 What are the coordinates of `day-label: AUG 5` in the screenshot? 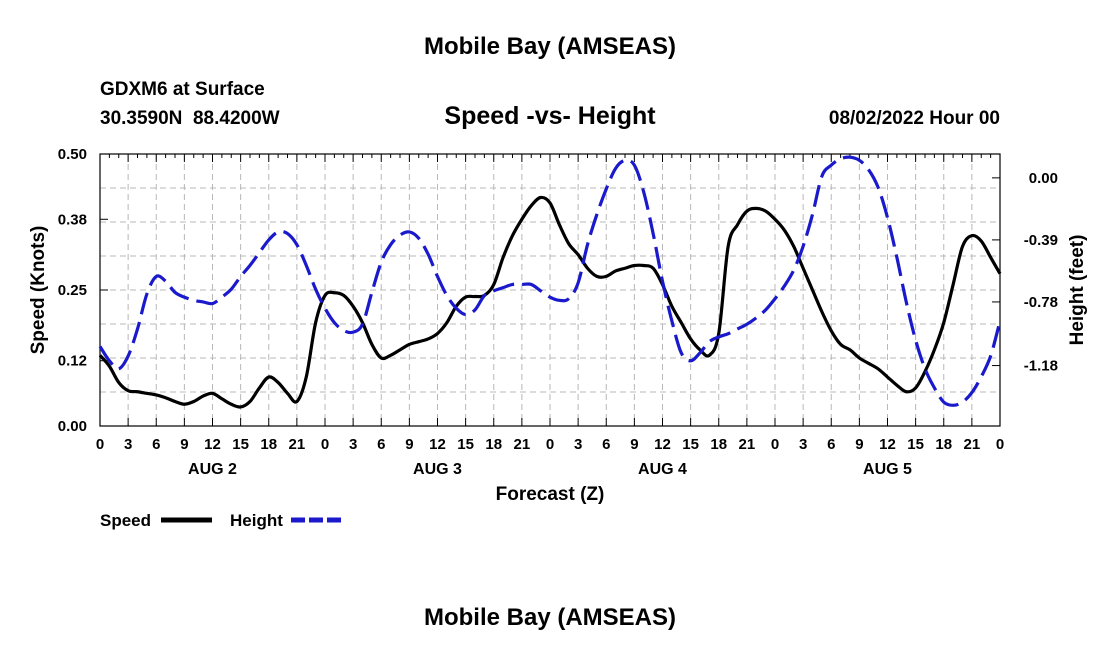 It's located at (887, 469).